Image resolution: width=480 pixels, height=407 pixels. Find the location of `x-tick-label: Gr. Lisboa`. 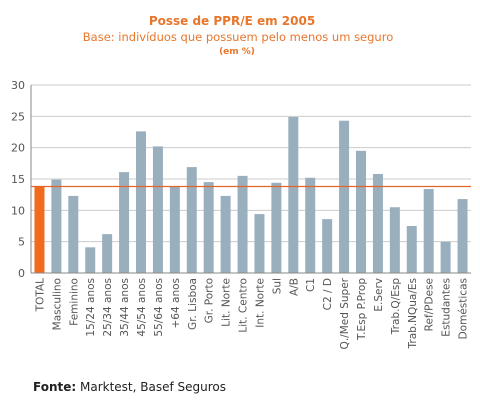

x-tick-label: Gr. Lisboa is located at coordinates (193, 304).